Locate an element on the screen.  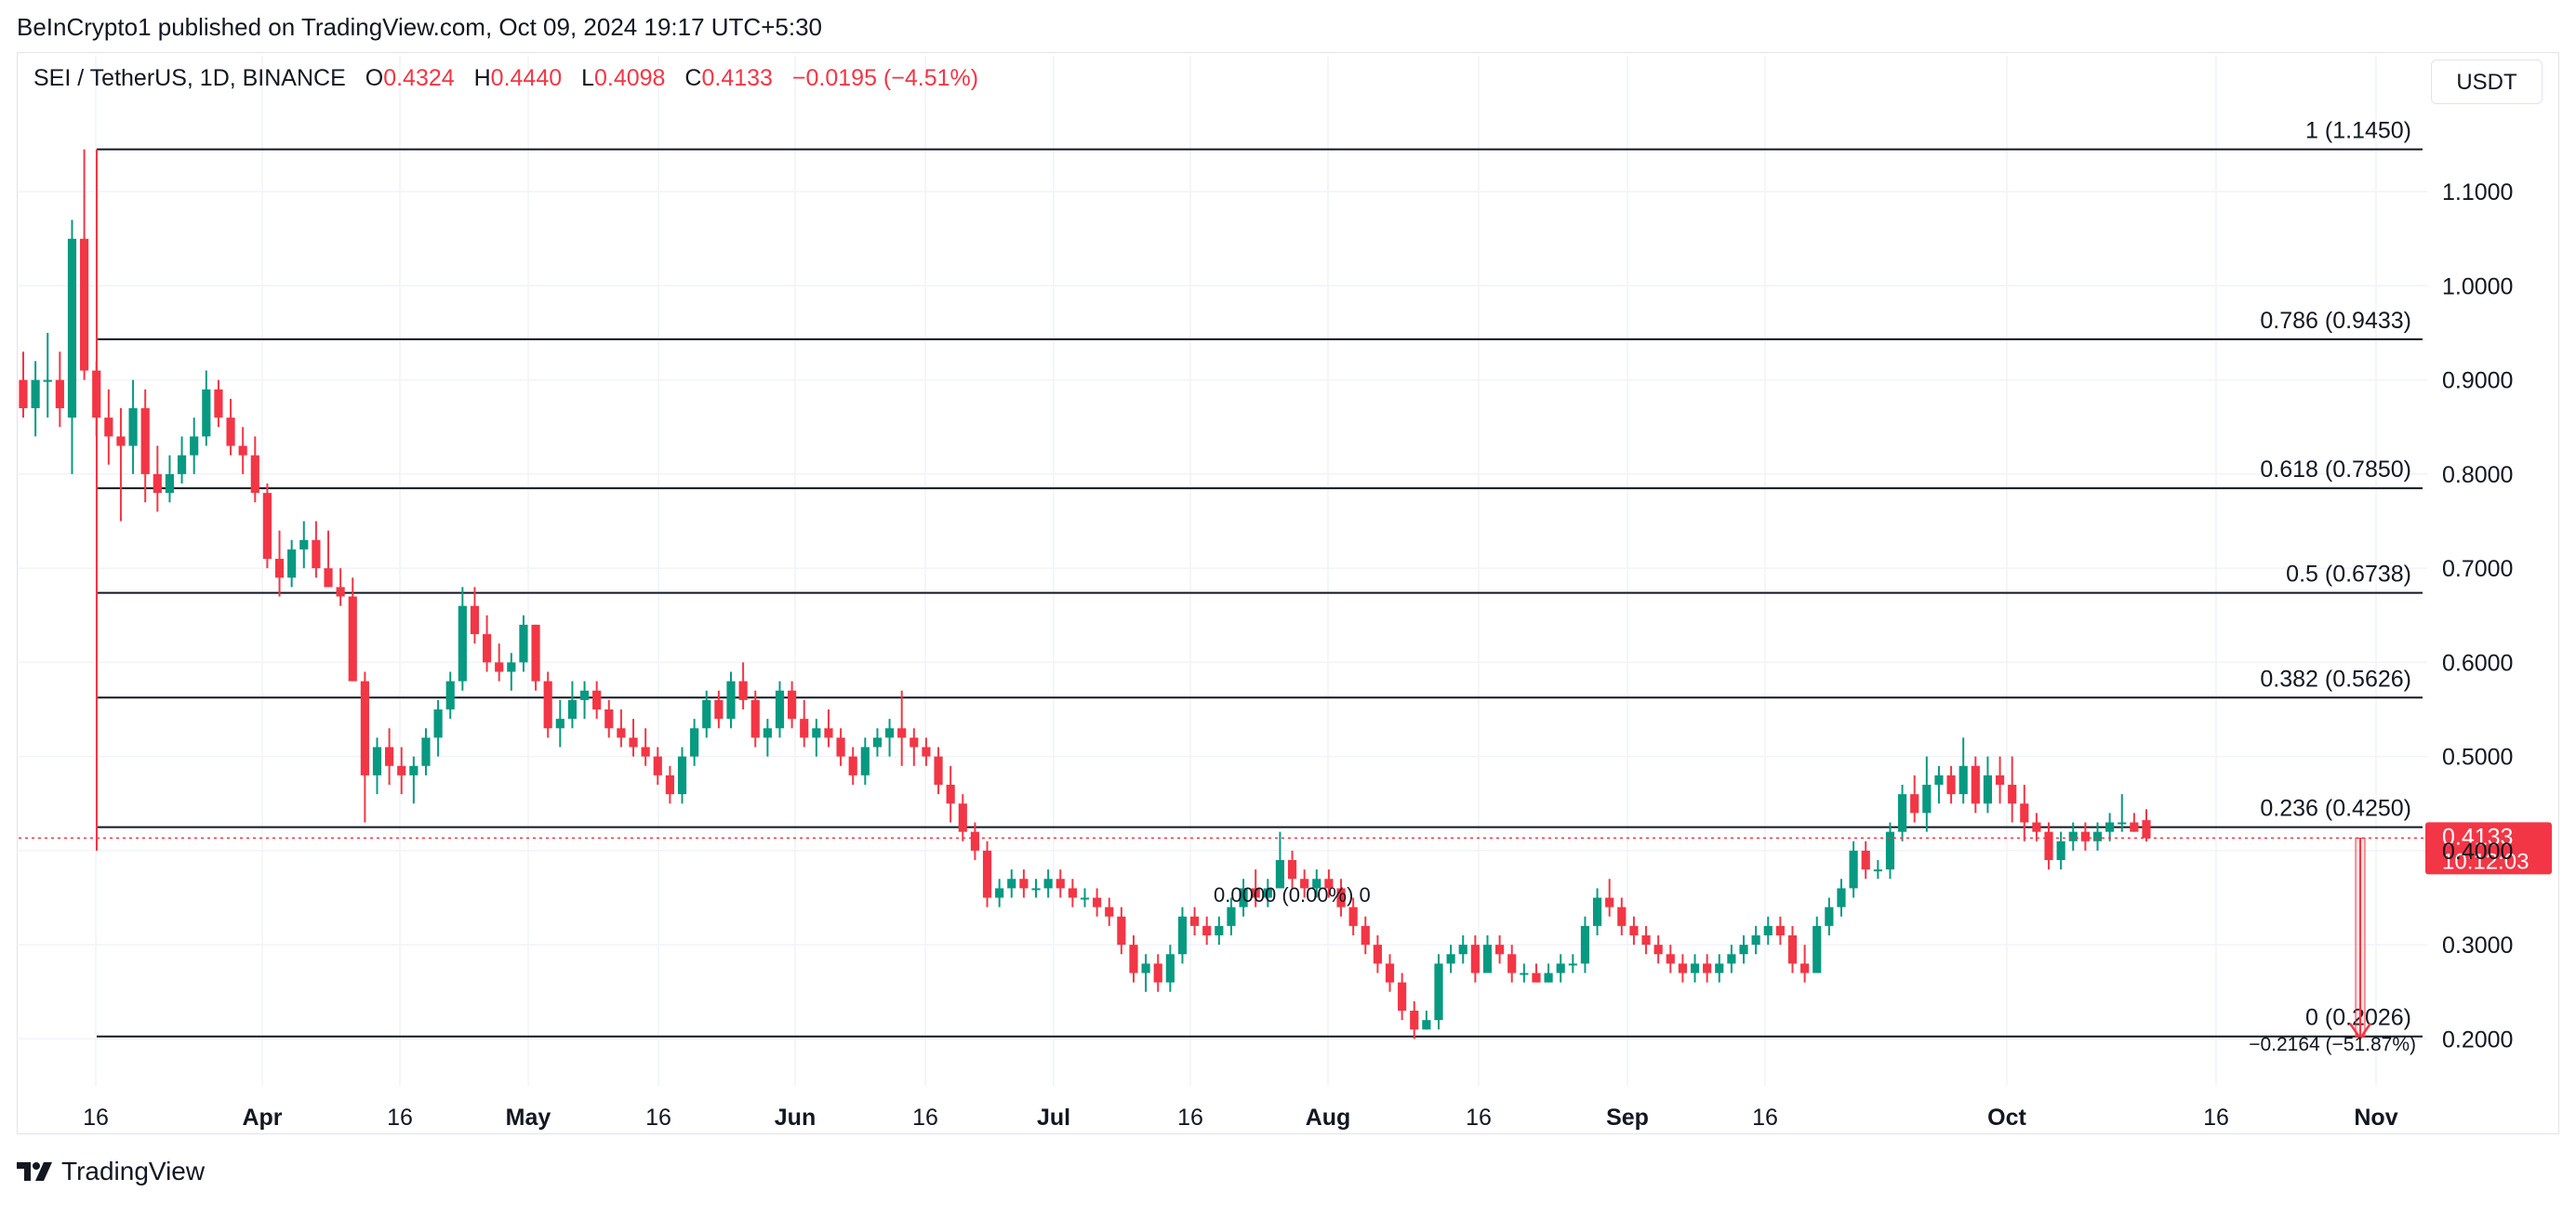
brand-name: TradingView is located at coordinates (133, 1171).